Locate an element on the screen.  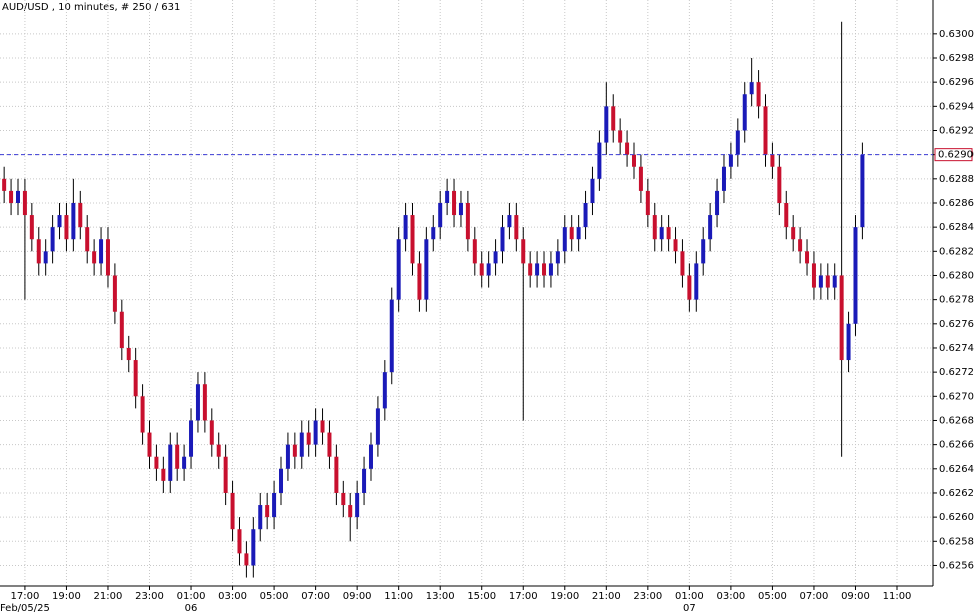
y-tick-label: 0.6292 is located at coordinates (956, 130).